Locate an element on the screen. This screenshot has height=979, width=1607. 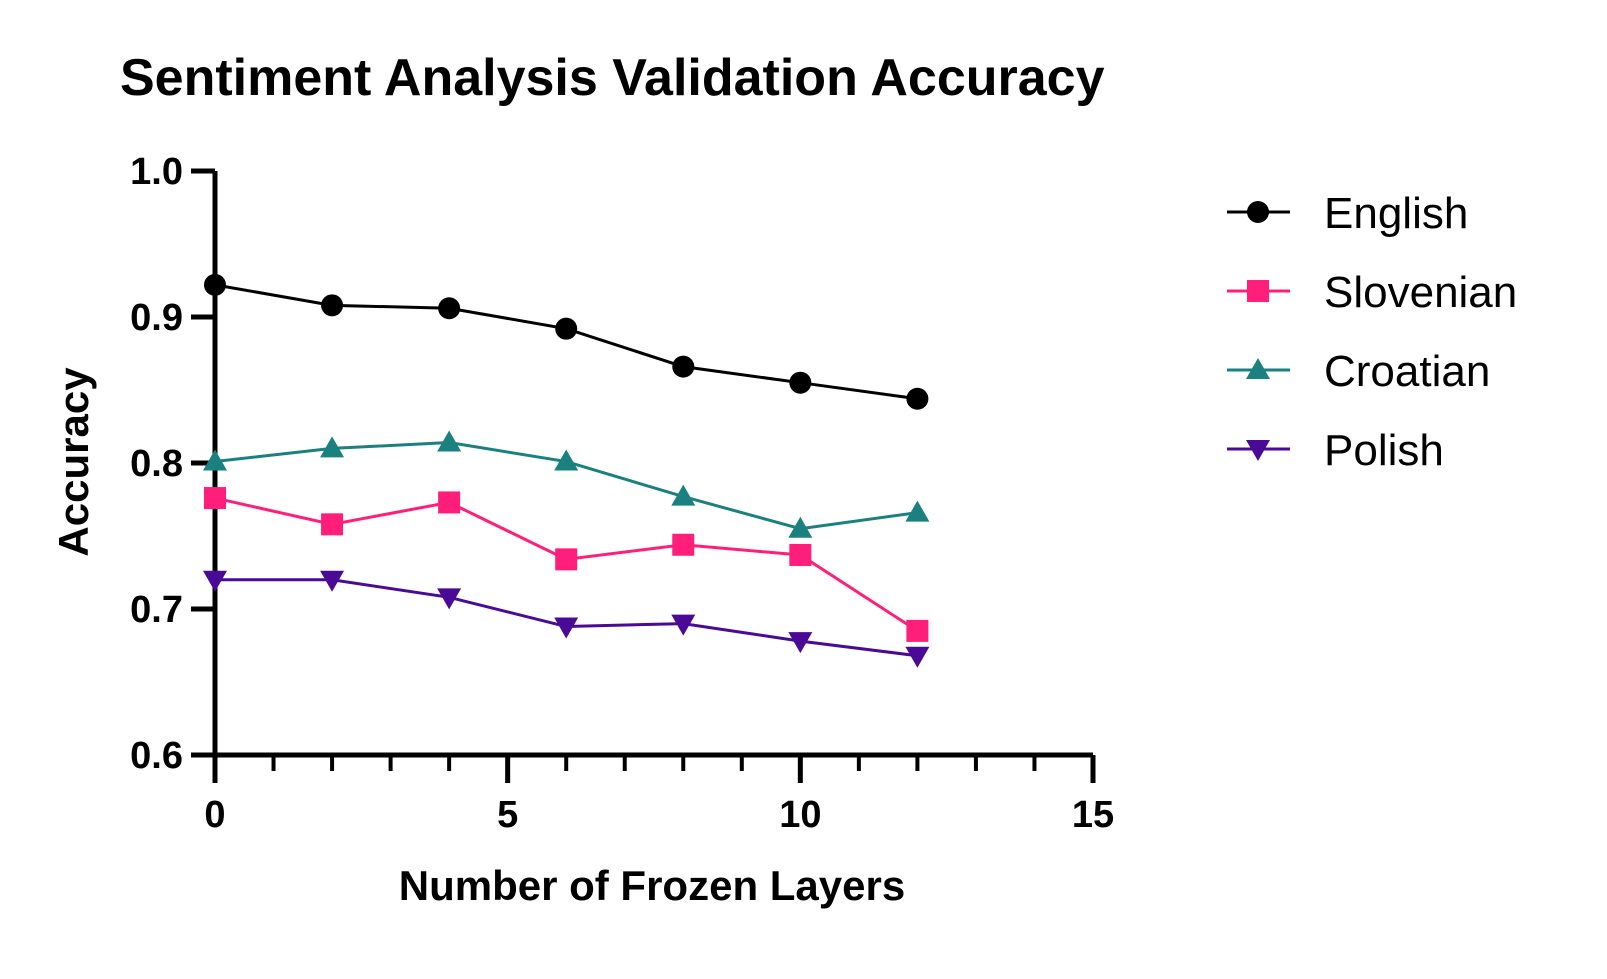
series-polish is located at coordinates (566, 619).